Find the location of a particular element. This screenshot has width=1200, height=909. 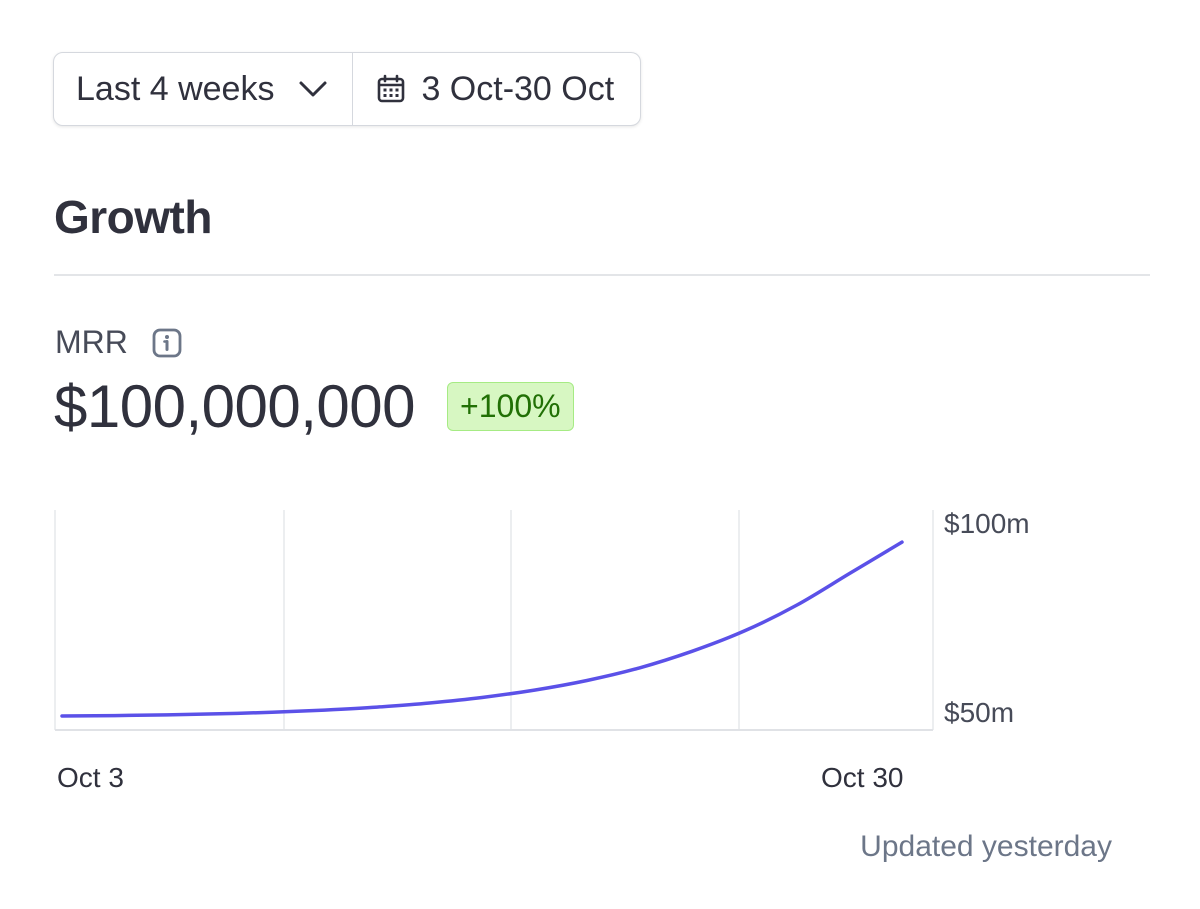

metric-value: $100,000,000 is located at coordinates (235, 406).